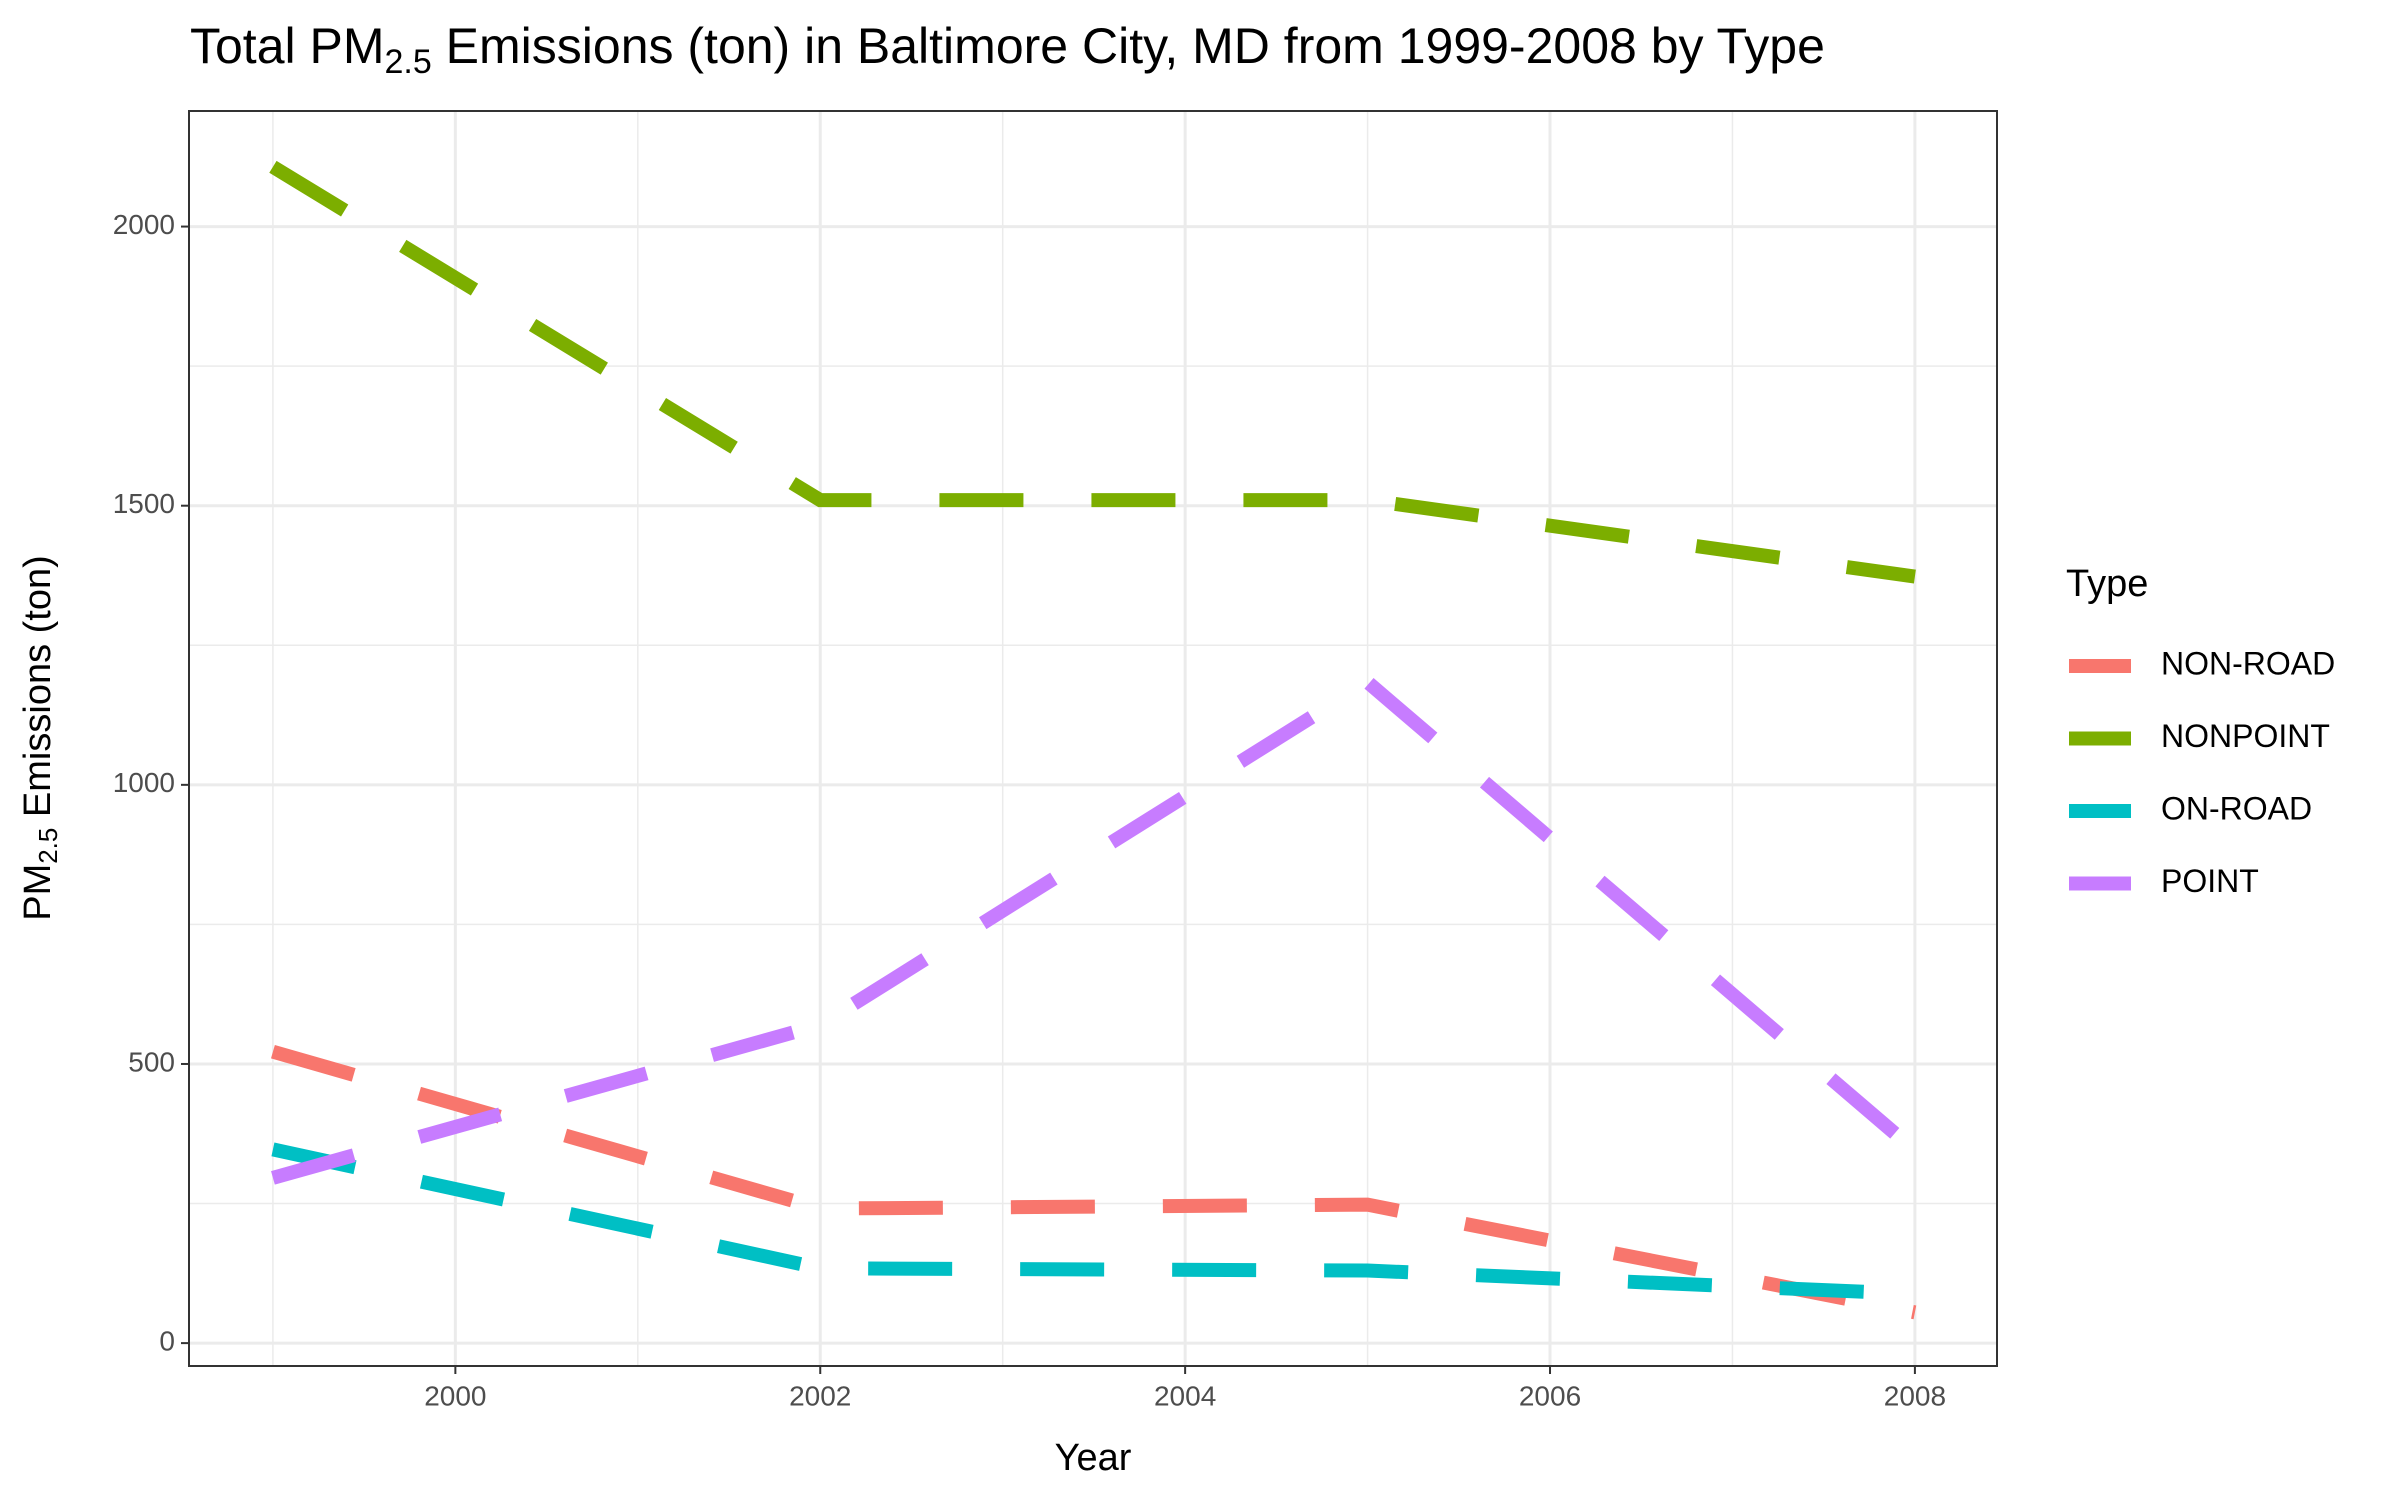  What do you see at coordinates (1915, 1395) in the screenshot?
I see `x-tick-label: 2008` at bounding box center [1915, 1395].